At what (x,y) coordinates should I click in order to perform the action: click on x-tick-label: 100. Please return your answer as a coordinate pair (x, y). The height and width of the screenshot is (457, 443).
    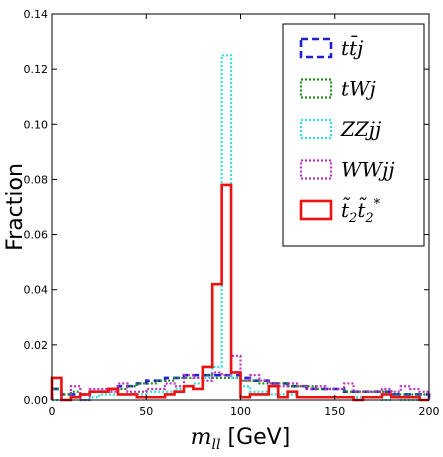
    Looking at the image, I should click on (240, 411).